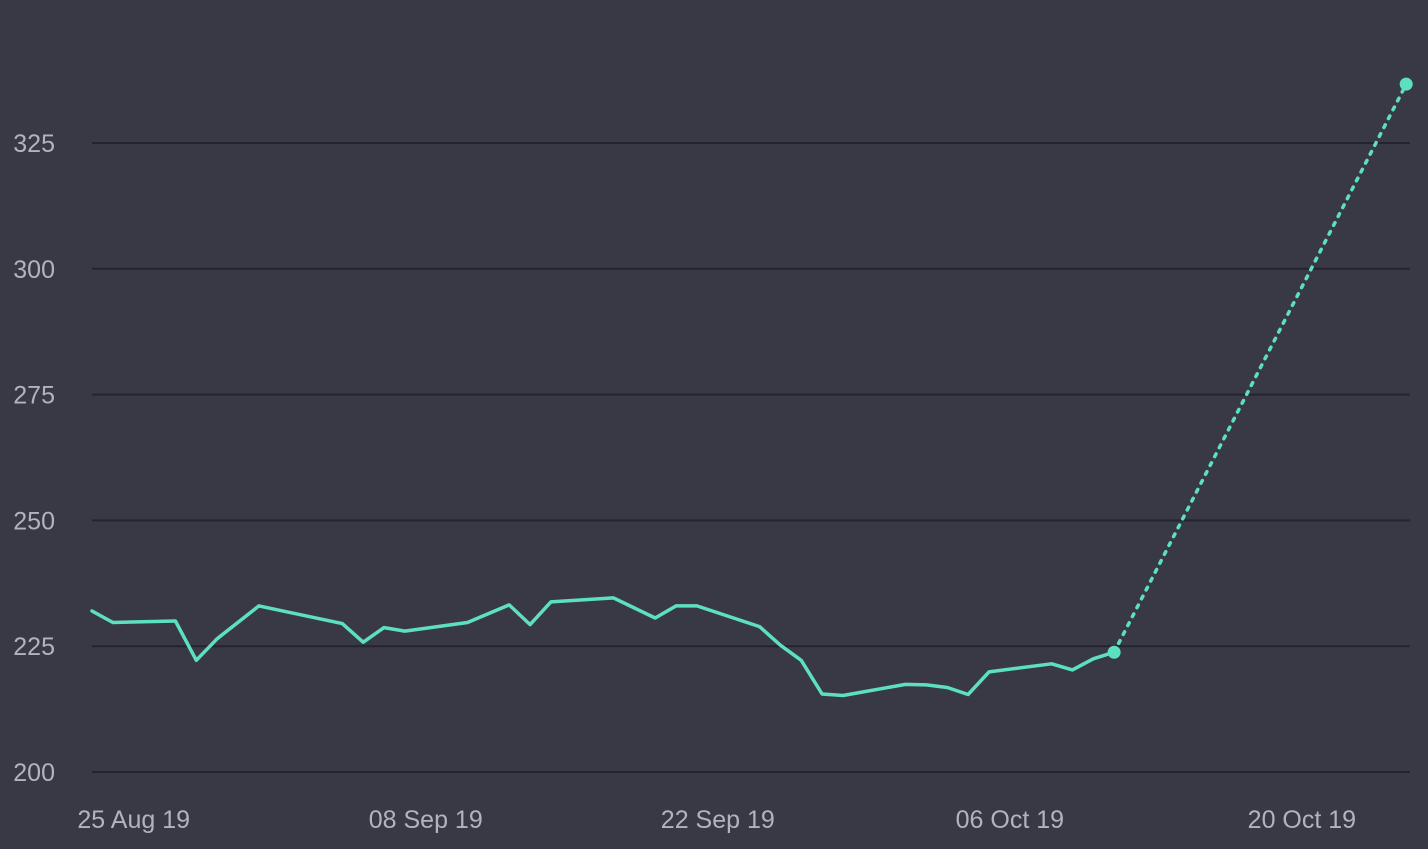  Describe the element at coordinates (603, 647) in the screenshot. I see `series-line` at that location.